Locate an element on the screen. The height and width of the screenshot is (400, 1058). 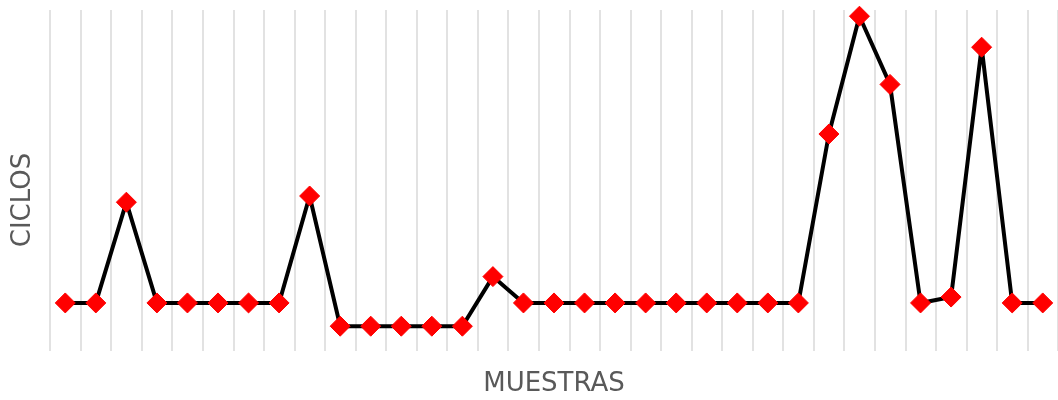
y-axis-title: CICLOS is located at coordinates (21, 200).